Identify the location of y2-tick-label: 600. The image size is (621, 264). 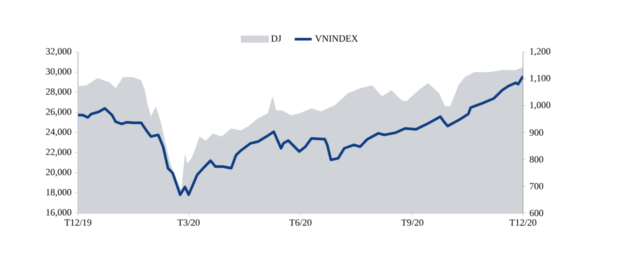
(537, 213).